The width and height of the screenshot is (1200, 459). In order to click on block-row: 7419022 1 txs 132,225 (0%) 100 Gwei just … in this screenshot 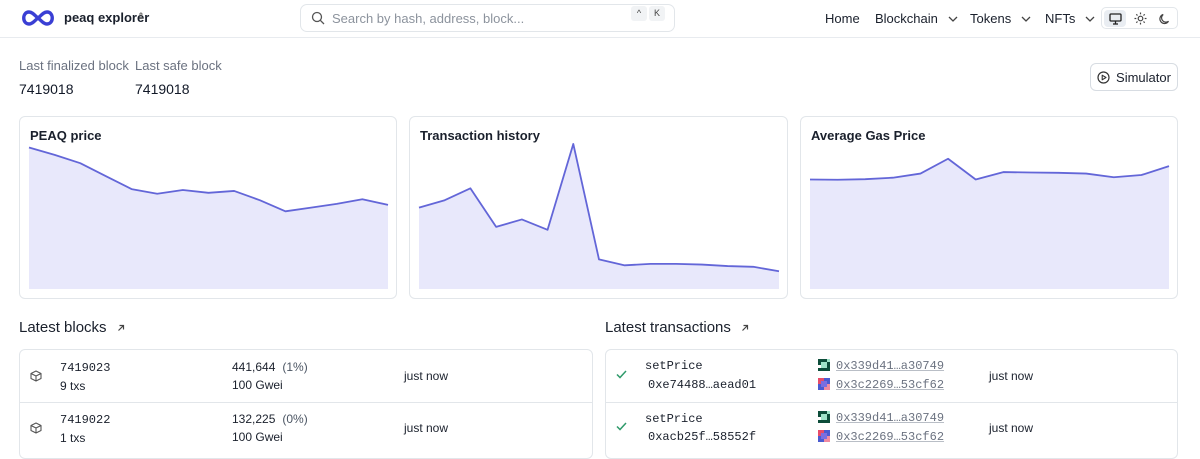, I will do `click(306, 428)`.